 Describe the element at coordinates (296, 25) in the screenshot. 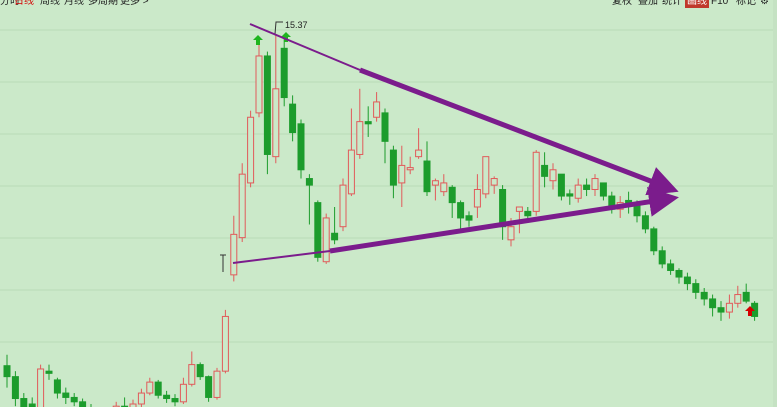

I see `high-price-label: 15.37` at that location.